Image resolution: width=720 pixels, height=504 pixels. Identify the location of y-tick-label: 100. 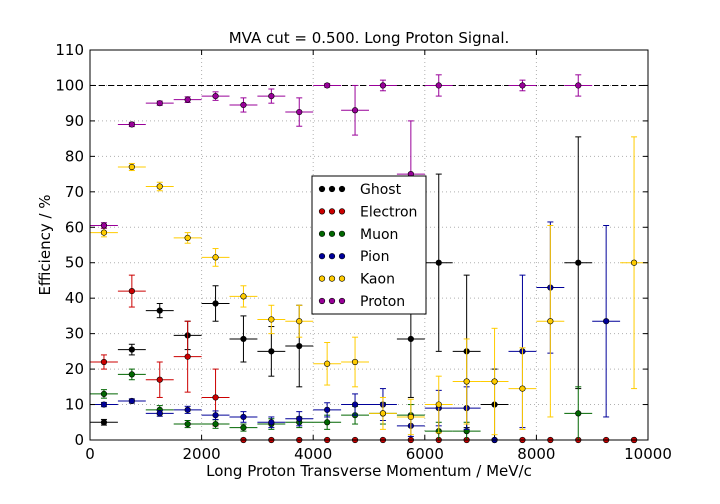
(69, 85).